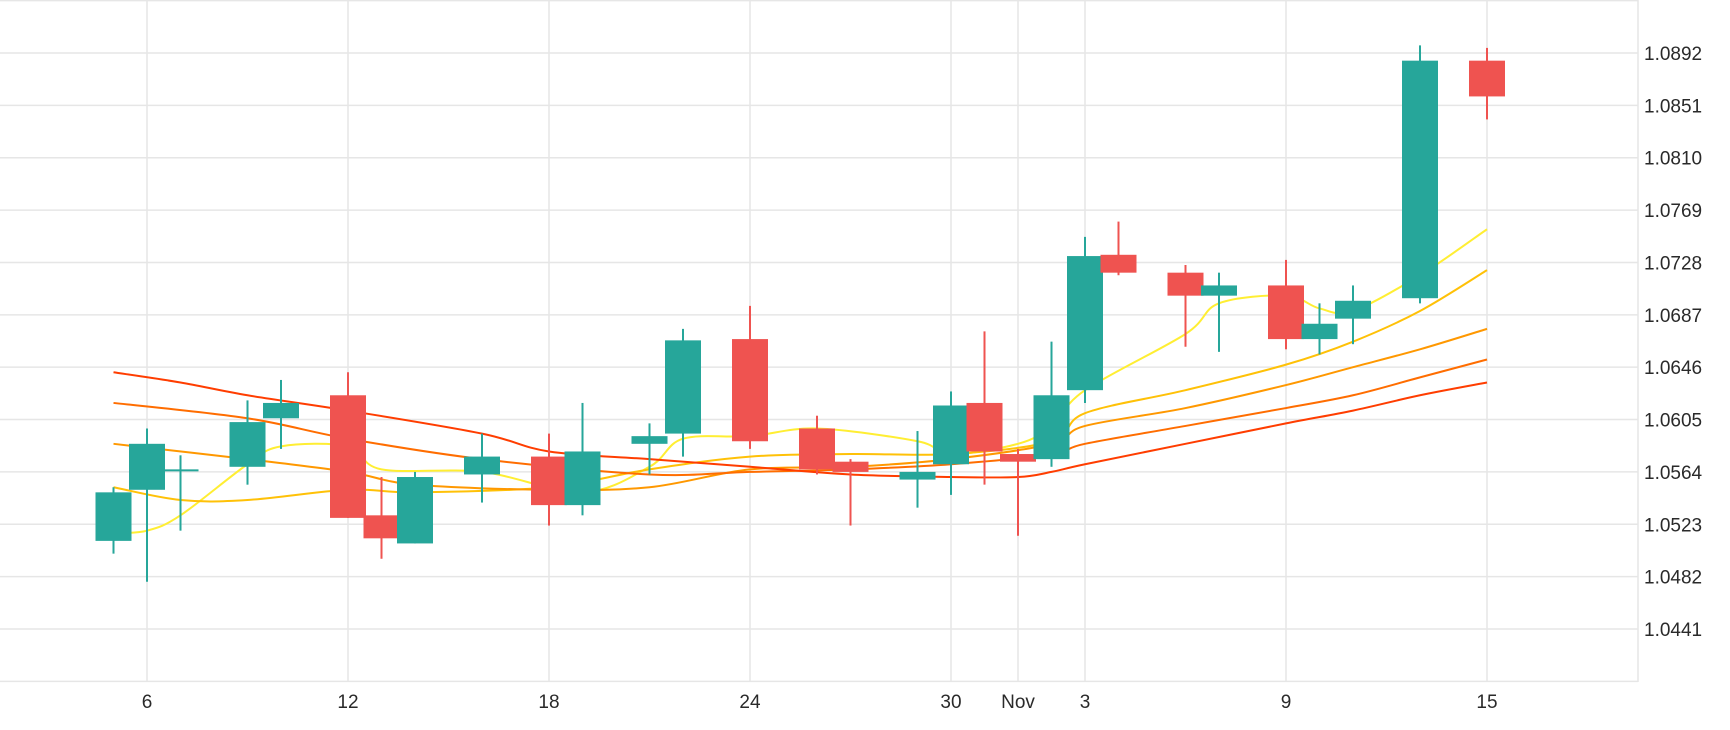  What do you see at coordinates (750, 702) in the screenshot?
I see `date-tick-label: 24` at bounding box center [750, 702].